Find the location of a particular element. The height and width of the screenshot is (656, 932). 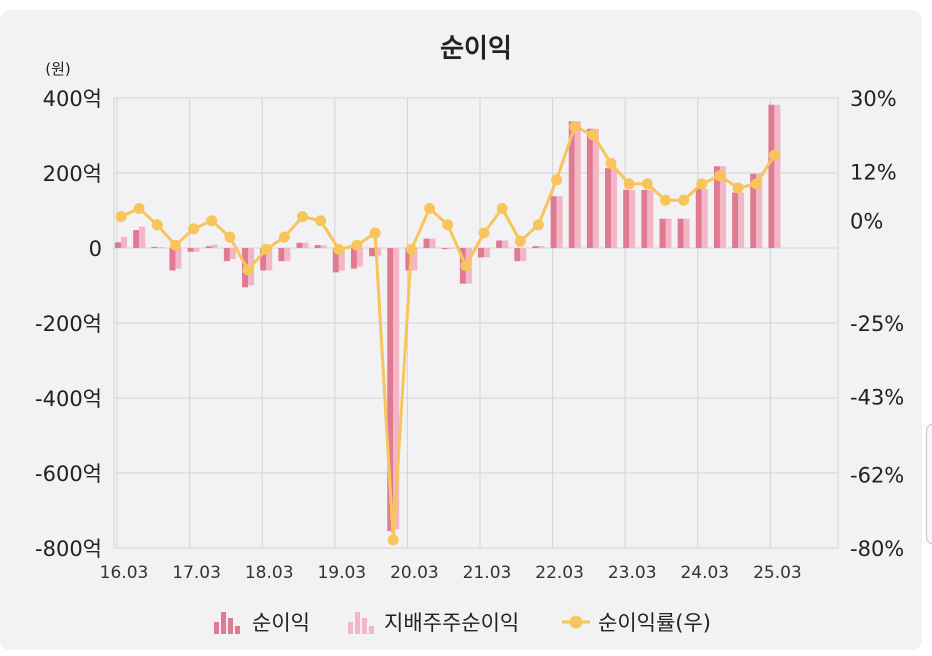

y2-tick-label: 0% is located at coordinates (866, 222).